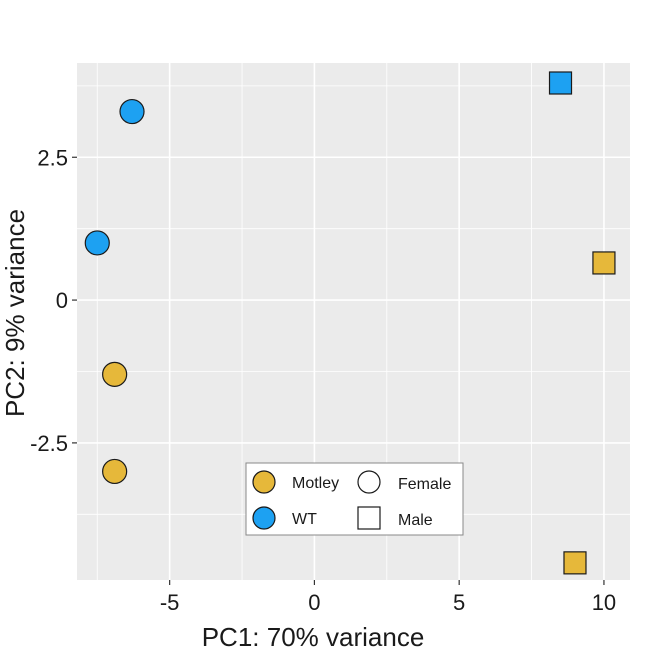 The width and height of the screenshot is (649, 665). What do you see at coordinates (304, 519) in the screenshot?
I see `legend-label-wt: WT` at bounding box center [304, 519].